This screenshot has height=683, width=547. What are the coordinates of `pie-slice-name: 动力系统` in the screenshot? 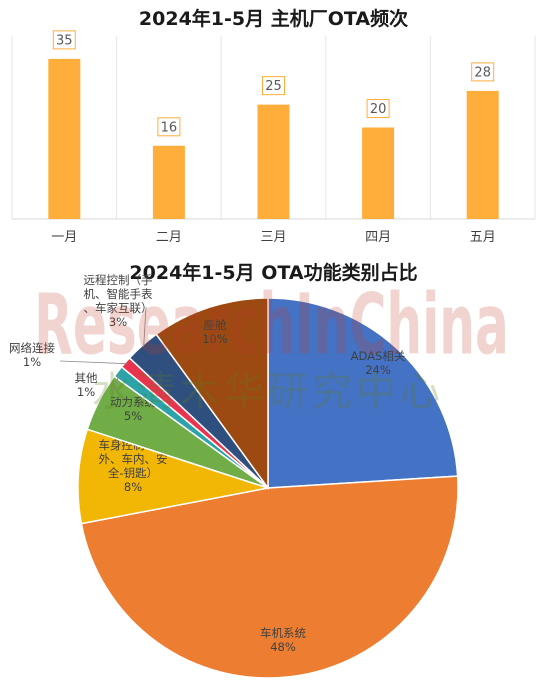 It's located at (133, 402).